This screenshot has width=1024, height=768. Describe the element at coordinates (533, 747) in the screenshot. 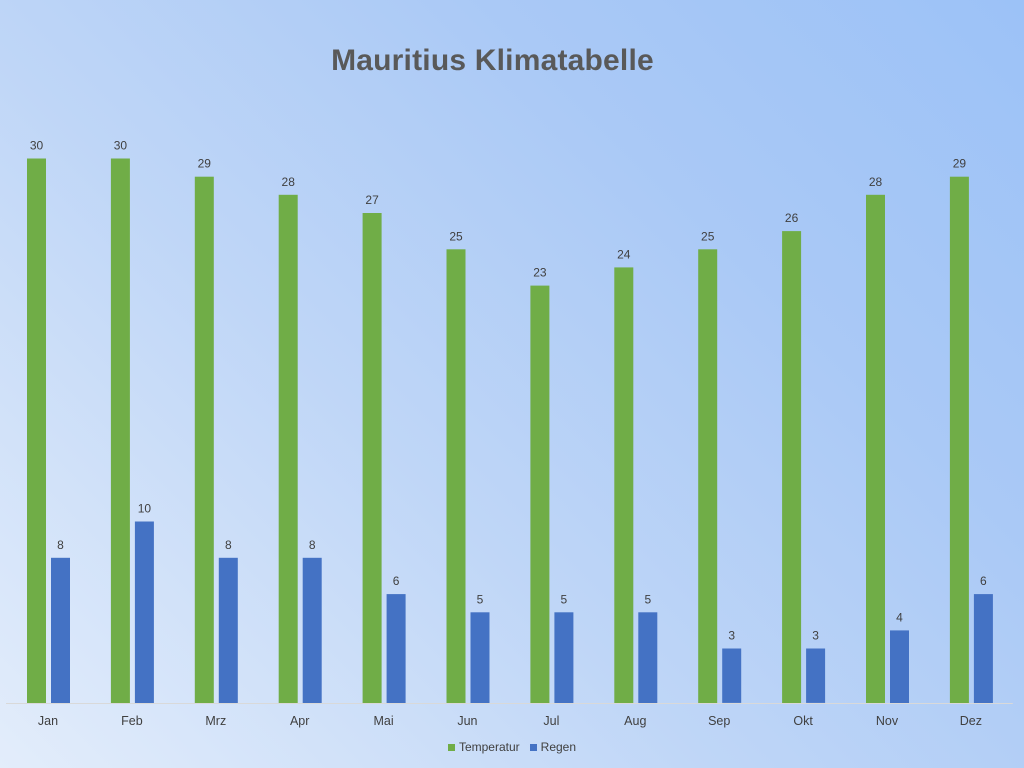

I see `legend-swatch-regen` at that location.